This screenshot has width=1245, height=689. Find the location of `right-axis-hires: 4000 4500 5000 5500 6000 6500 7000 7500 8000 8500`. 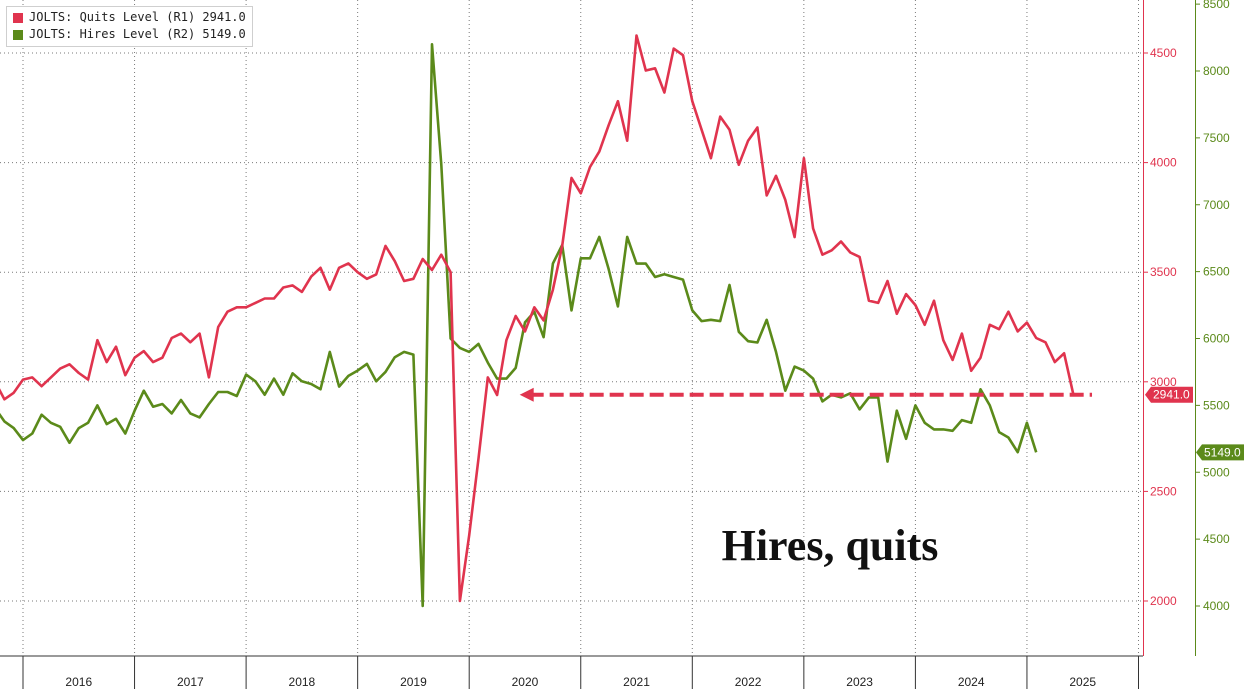

right-axis-hires: 4000 4500 5000 5500 6000 6500 7000 7500 8000 8500 is located at coordinates (1212, 328).